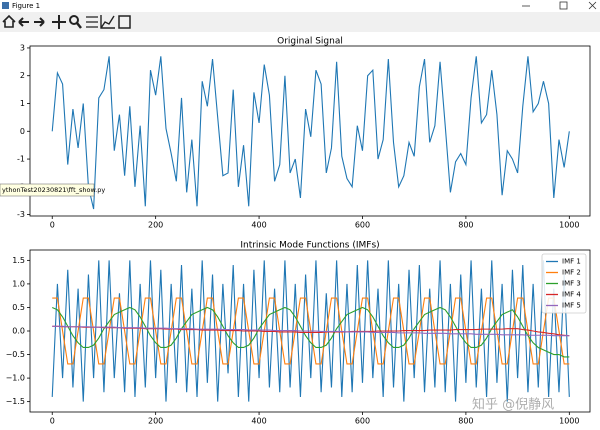 Image resolution: width=600 pixels, height=430 pixels. Describe the element at coordinates (571, 284) in the screenshot. I see `legend-label: IMF 3` at that location.